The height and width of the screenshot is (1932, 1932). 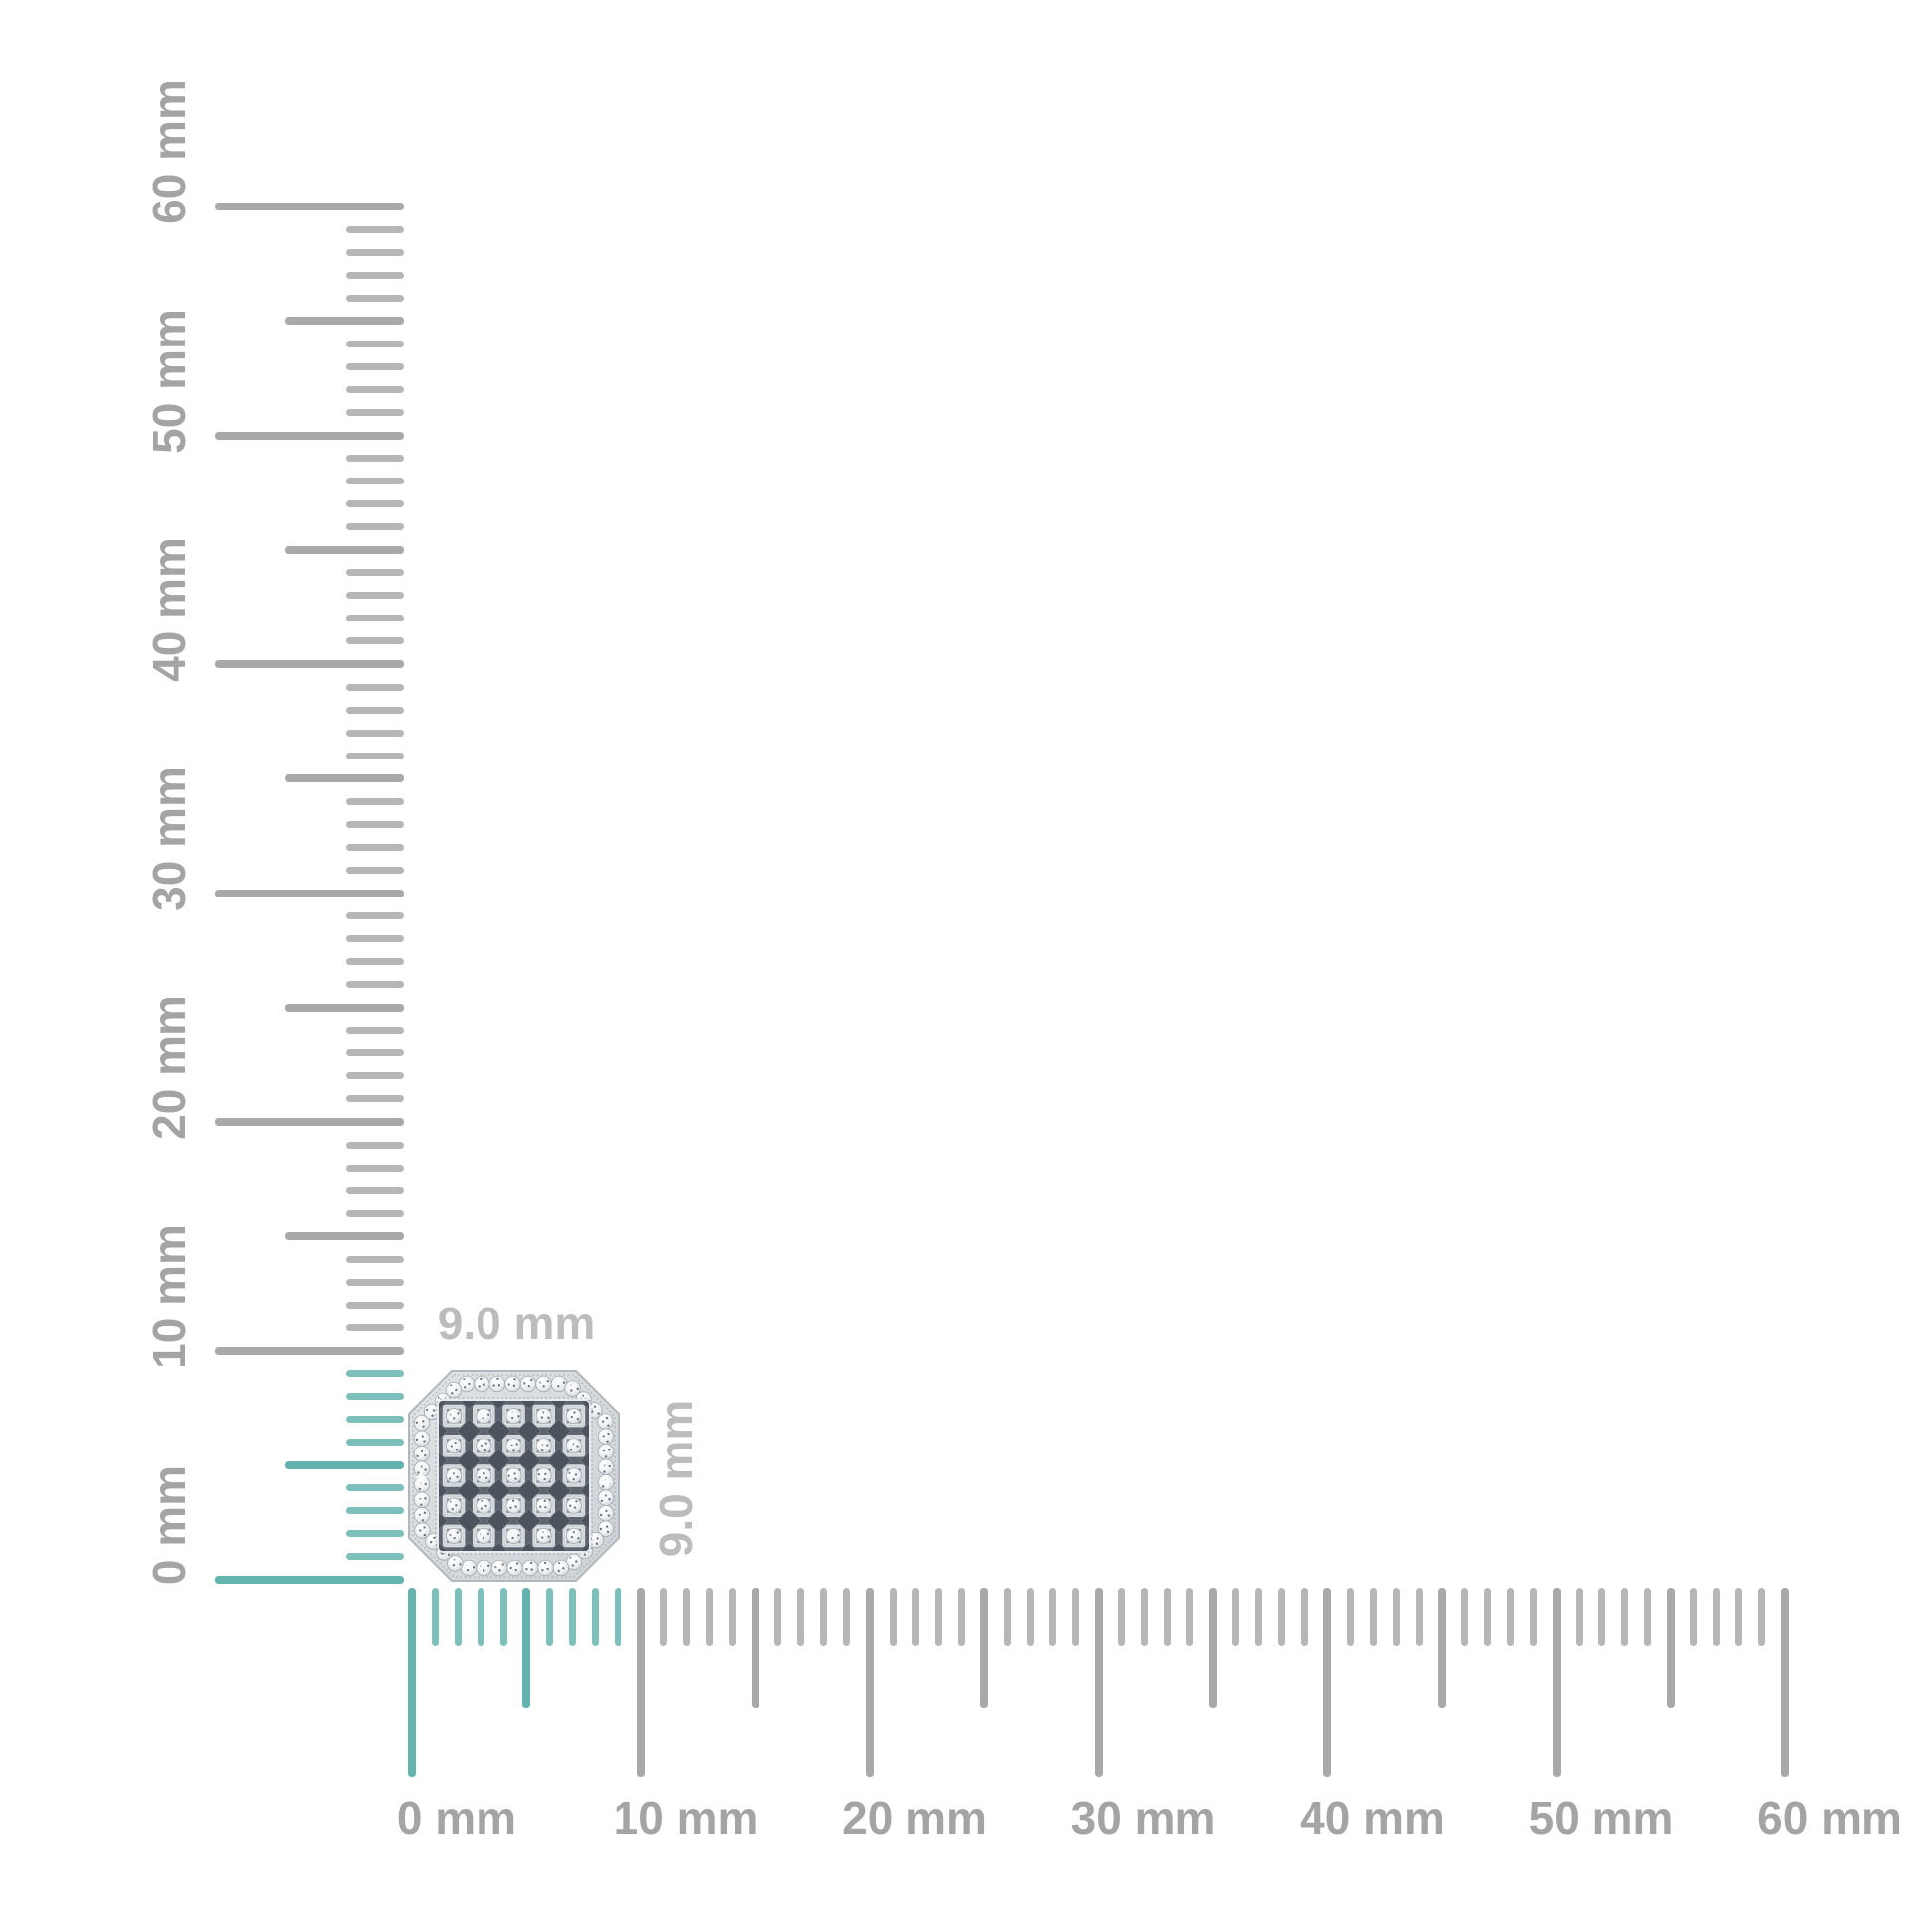 I want to click on h-ruler-label-10mm: 10 mm, so click(x=686, y=1818).